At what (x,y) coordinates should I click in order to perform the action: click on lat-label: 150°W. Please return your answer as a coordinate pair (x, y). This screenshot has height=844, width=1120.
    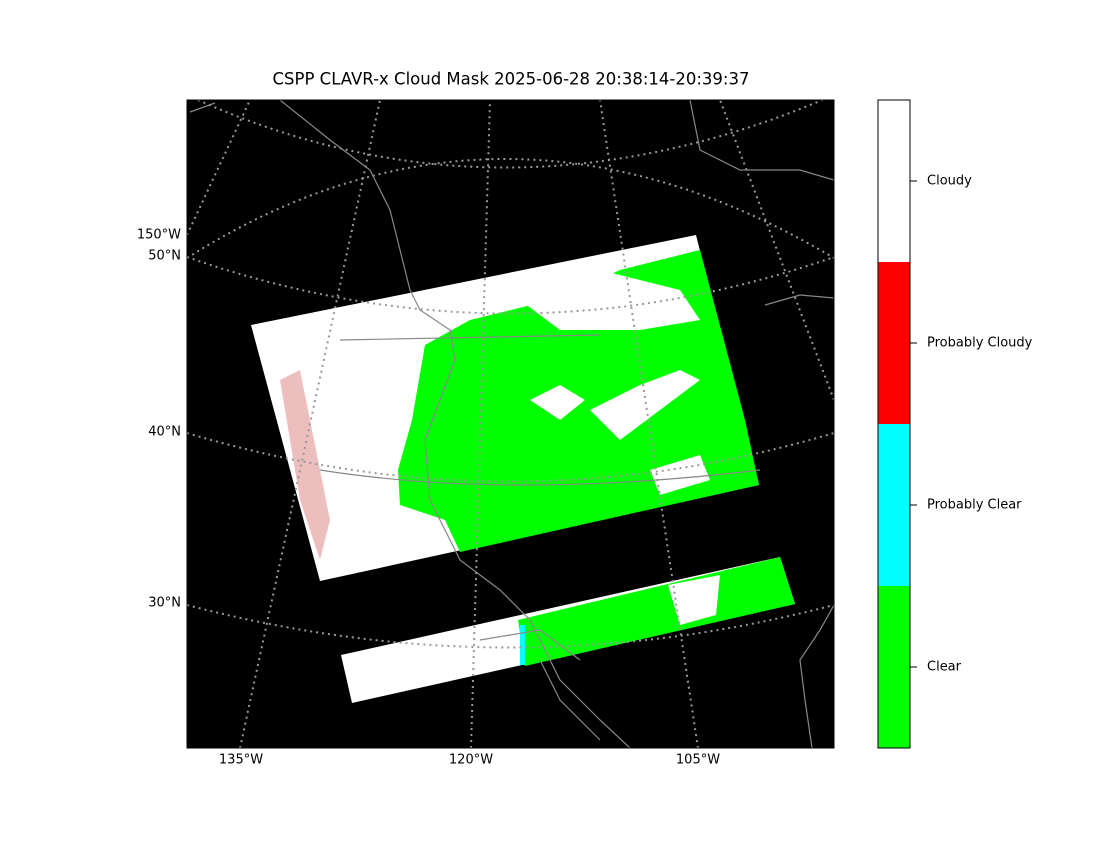
    Looking at the image, I should click on (159, 235).